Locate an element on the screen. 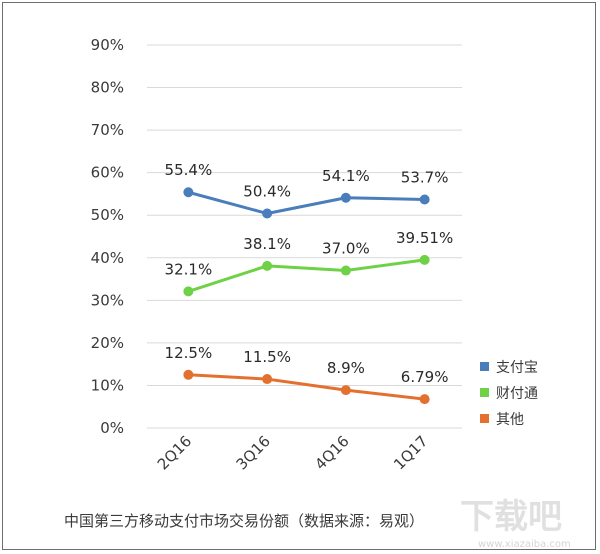 This screenshot has width=600, height=554. y-axis-tick-labels: 0% 10% 20% 30% 40% 50% 60% 70% 80% 90% is located at coordinates (107, 236).